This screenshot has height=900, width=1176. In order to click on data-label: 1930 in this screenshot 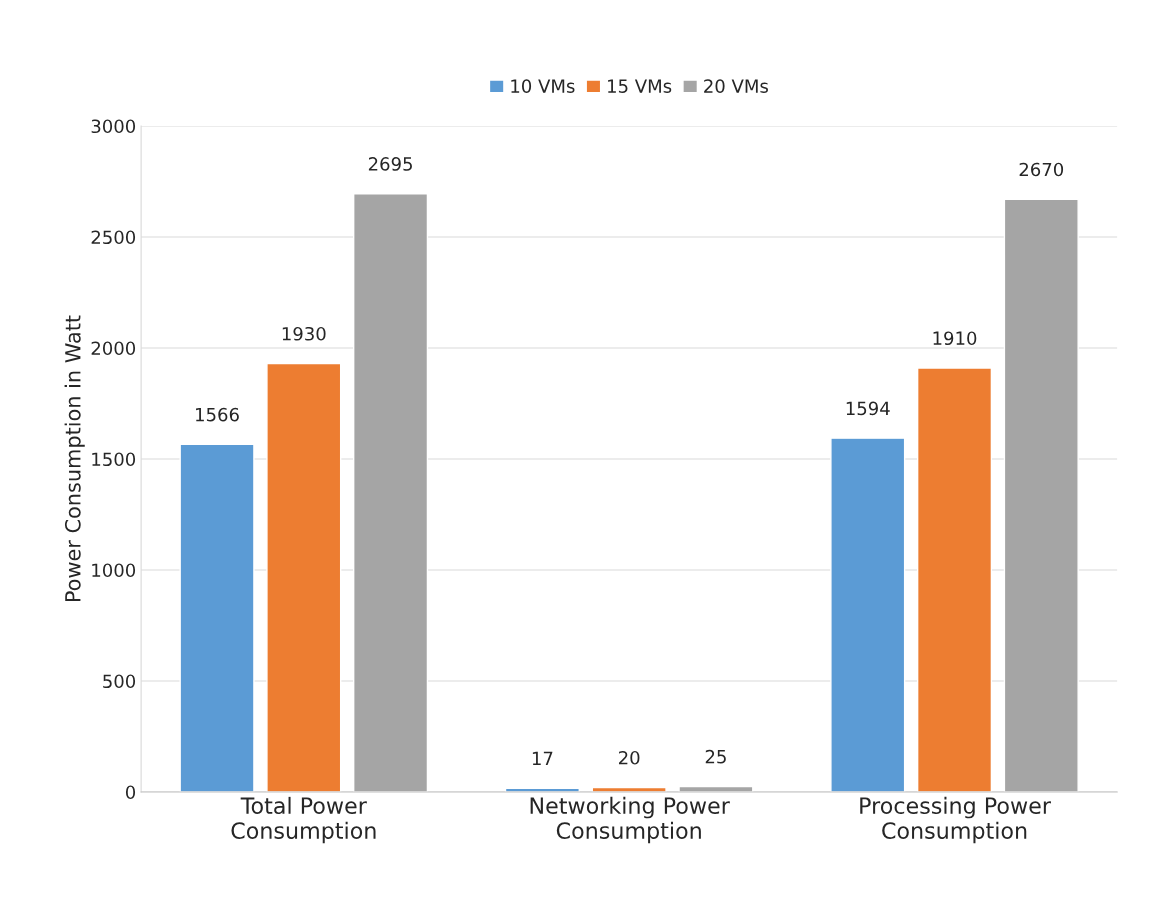, I will do `click(304, 333)`.